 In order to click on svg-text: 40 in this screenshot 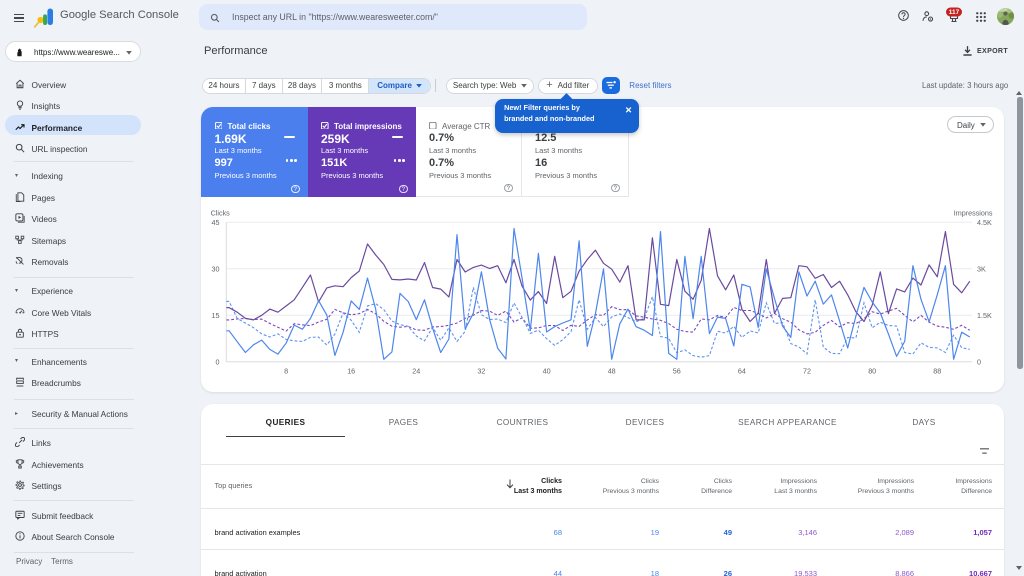, I will do `click(547, 371)`.